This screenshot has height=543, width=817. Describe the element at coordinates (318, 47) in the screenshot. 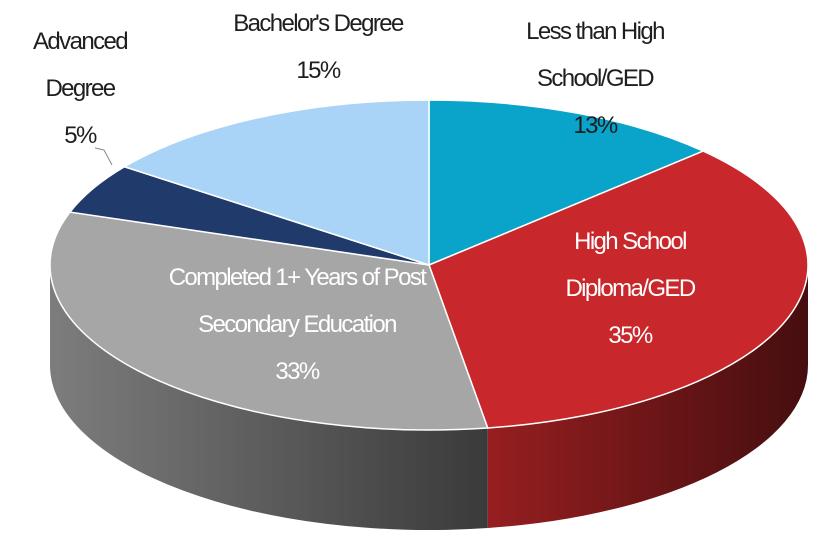

I see `data-label: Bachelor's Degree 15%` at that location.